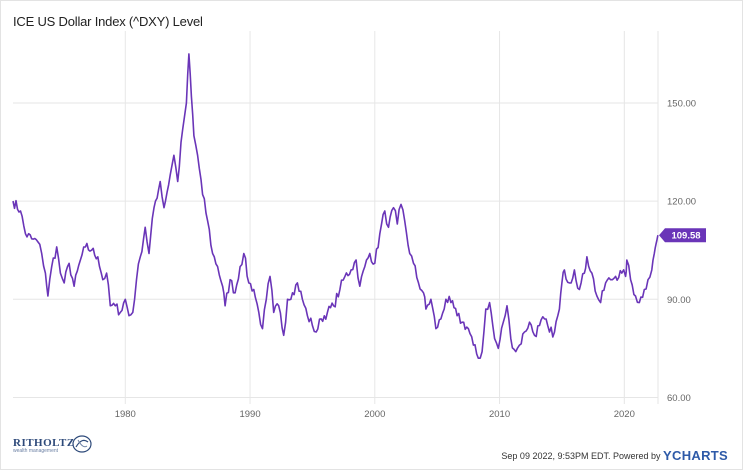 The image size is (743, 470). Describe the element at coordinates (681, 103) in the screenshot. I see `y-tick-label: 150.00` at that location.